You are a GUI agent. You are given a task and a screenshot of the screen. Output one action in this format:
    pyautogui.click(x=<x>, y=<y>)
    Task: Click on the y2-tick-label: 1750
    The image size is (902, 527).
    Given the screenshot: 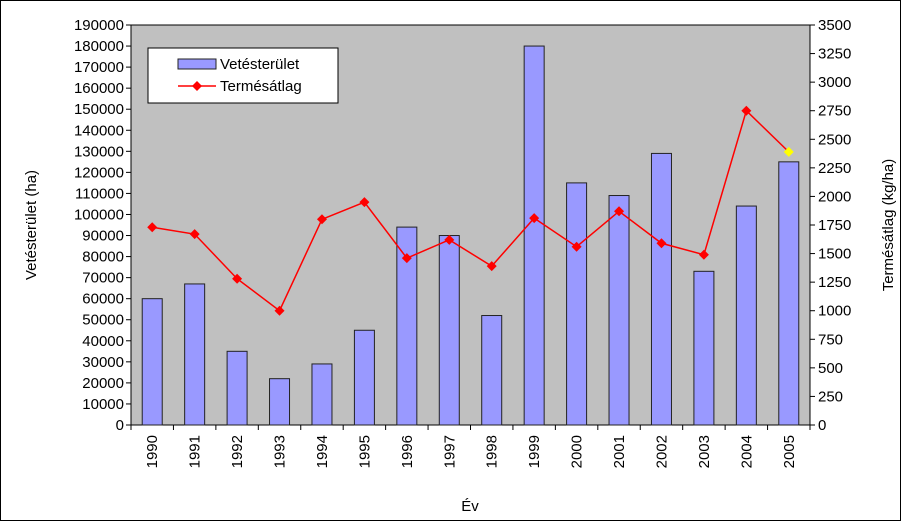 What is the action you would take?
    pyautogui.click(x=834, y=225)
    